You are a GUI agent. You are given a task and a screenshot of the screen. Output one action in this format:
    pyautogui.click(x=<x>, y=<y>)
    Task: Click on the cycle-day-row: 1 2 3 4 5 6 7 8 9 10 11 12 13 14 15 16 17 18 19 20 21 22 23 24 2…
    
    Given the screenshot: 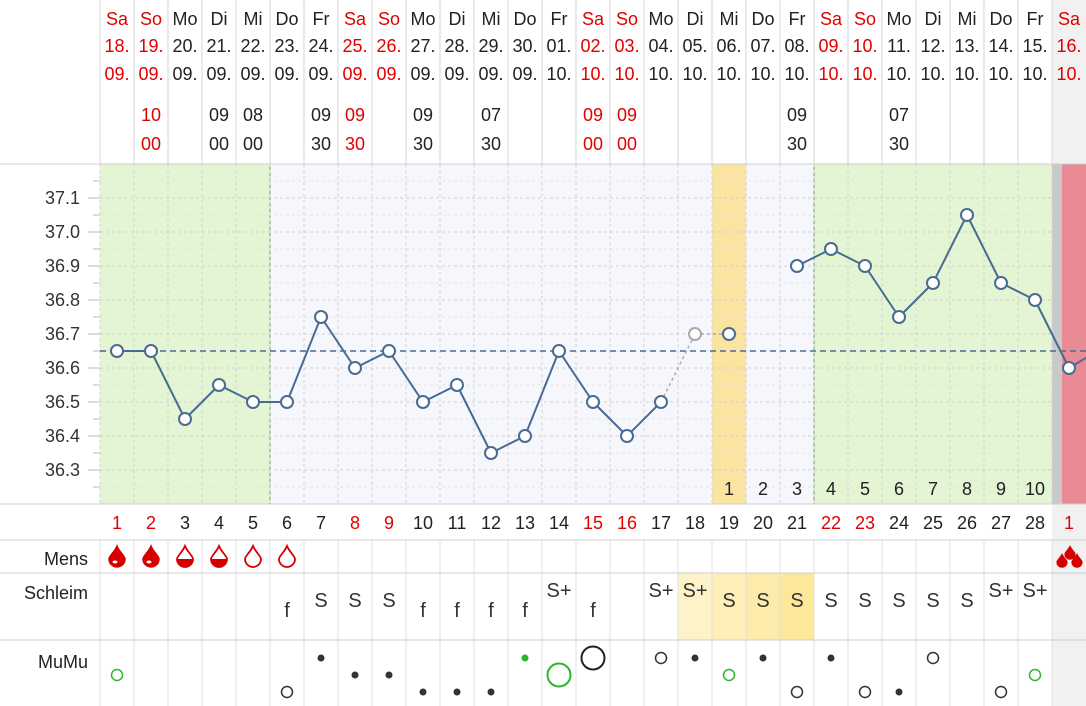 What is the action you would take?
    pyautogui.click(x=593, y=523)
    